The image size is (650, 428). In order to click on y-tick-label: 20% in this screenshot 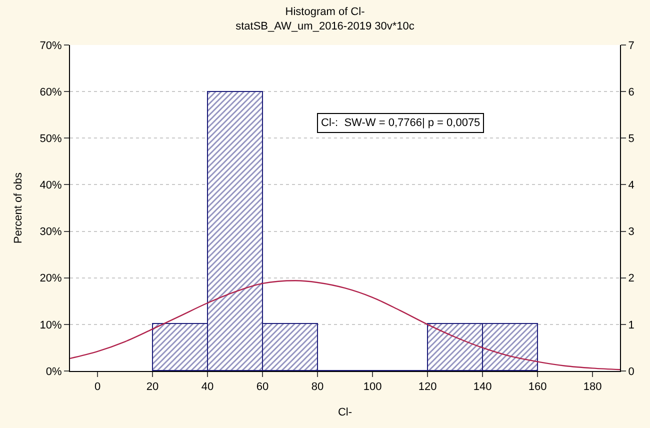, I will do `click(51, 278)`.